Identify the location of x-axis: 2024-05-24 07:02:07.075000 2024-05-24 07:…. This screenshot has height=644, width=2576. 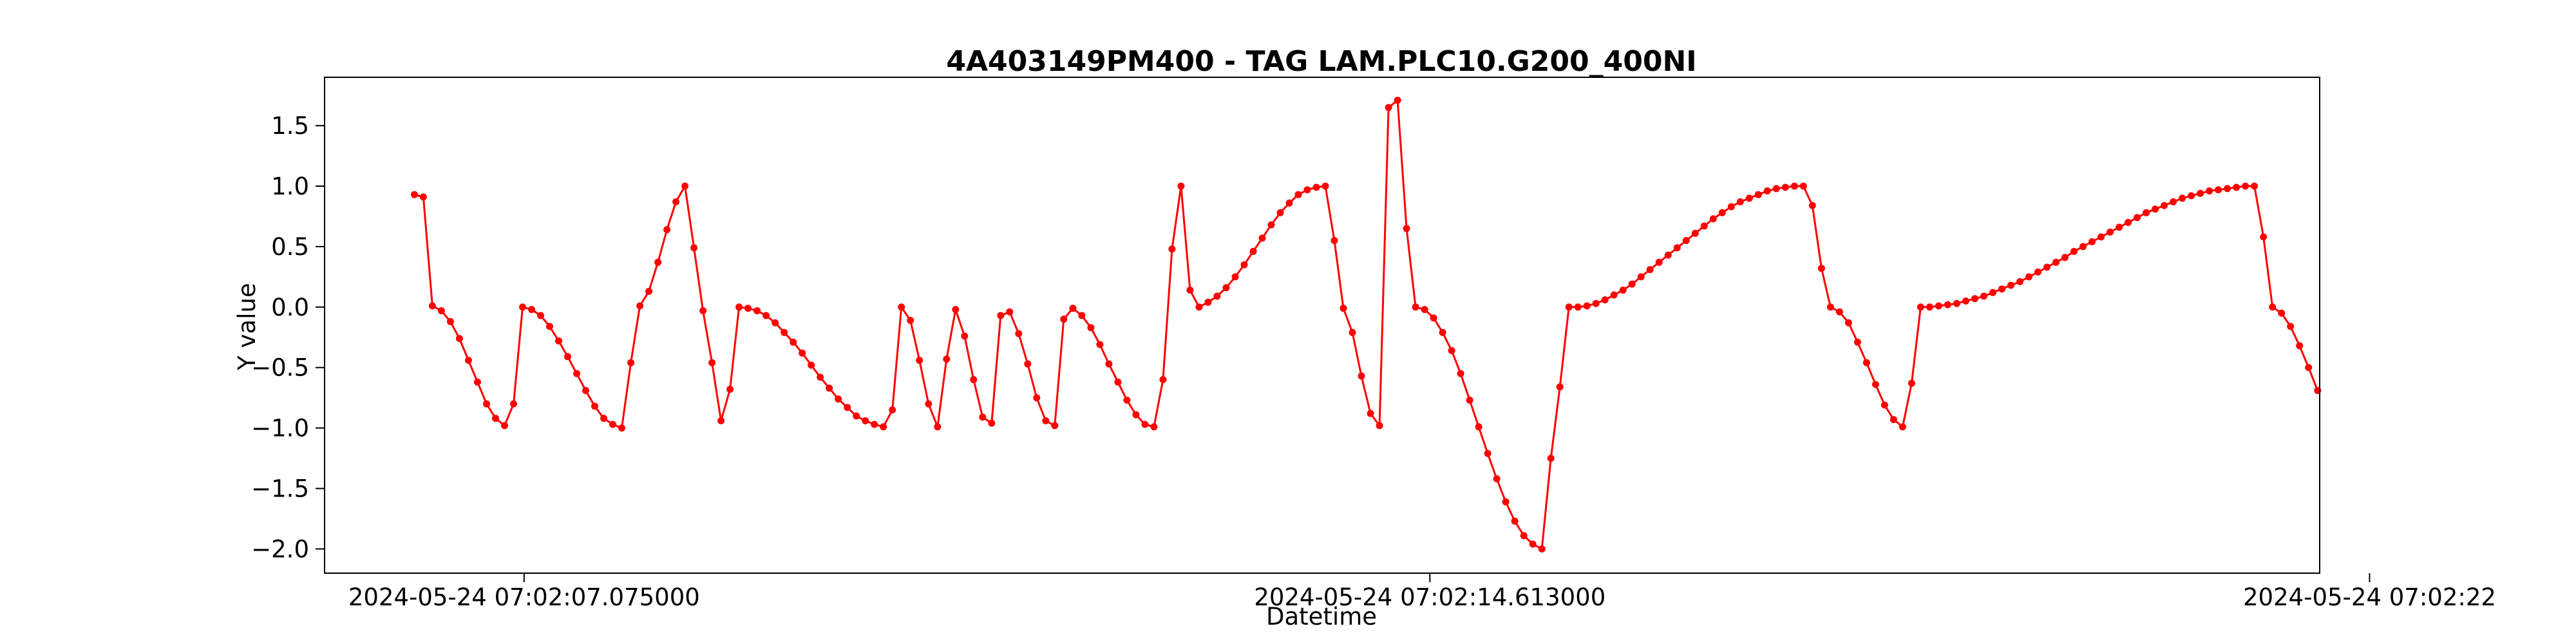
(1422, 592).